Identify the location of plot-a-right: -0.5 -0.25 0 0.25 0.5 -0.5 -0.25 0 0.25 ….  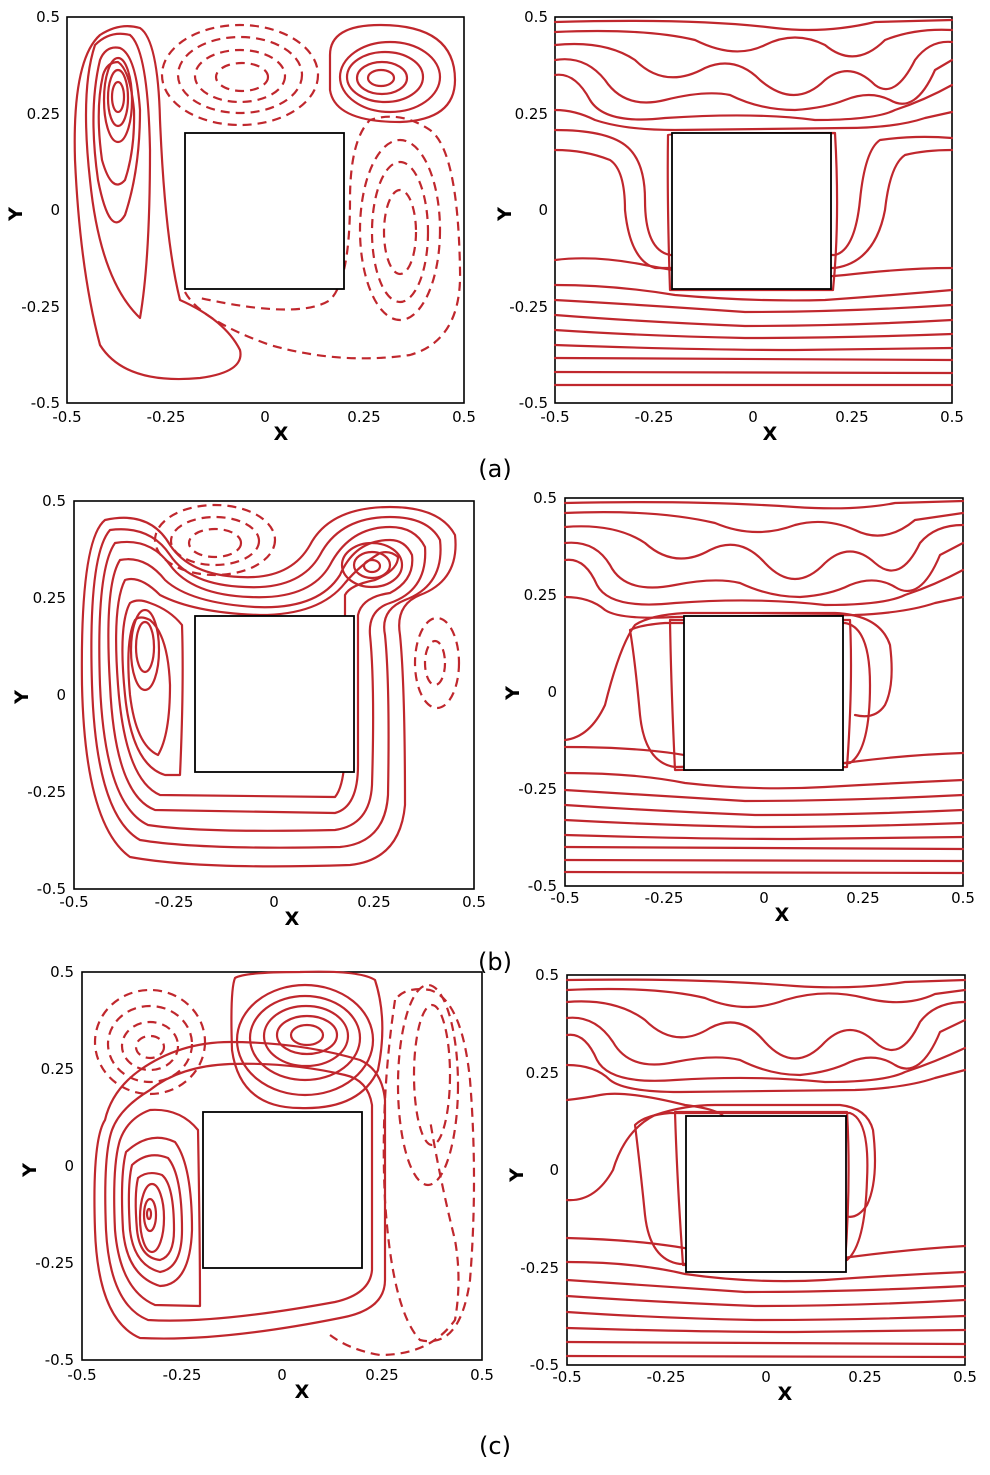
(729, 226).